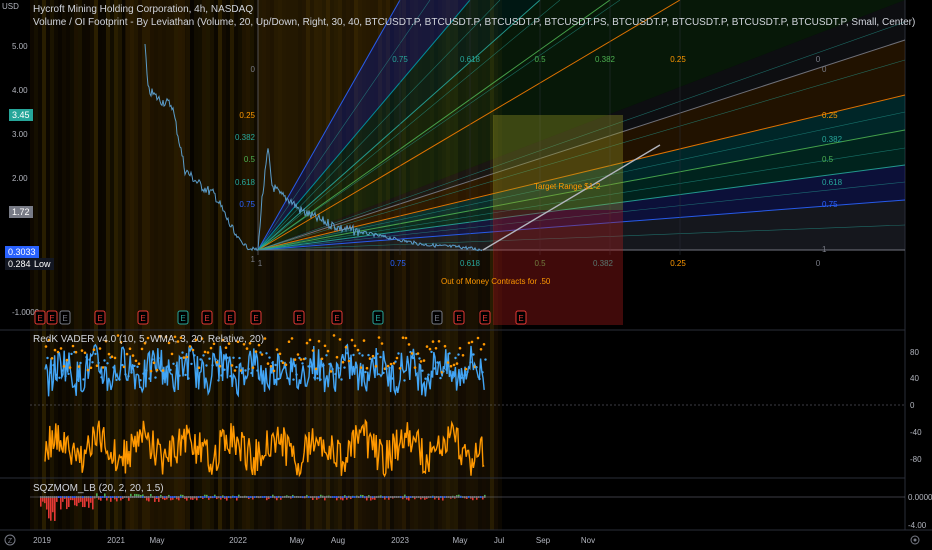 The height and width of the screenshot is (550, 932). Describe the element at coordinates (830, 204) in the screenshot. I see `fan-level-right: 0.75` at that location.